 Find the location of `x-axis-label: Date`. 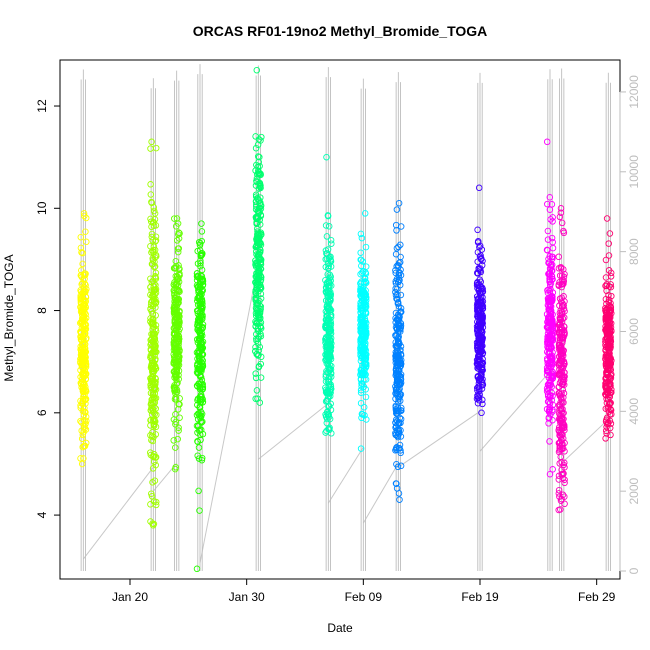

x-axis-label: Date is located at coordinates (340, 628).